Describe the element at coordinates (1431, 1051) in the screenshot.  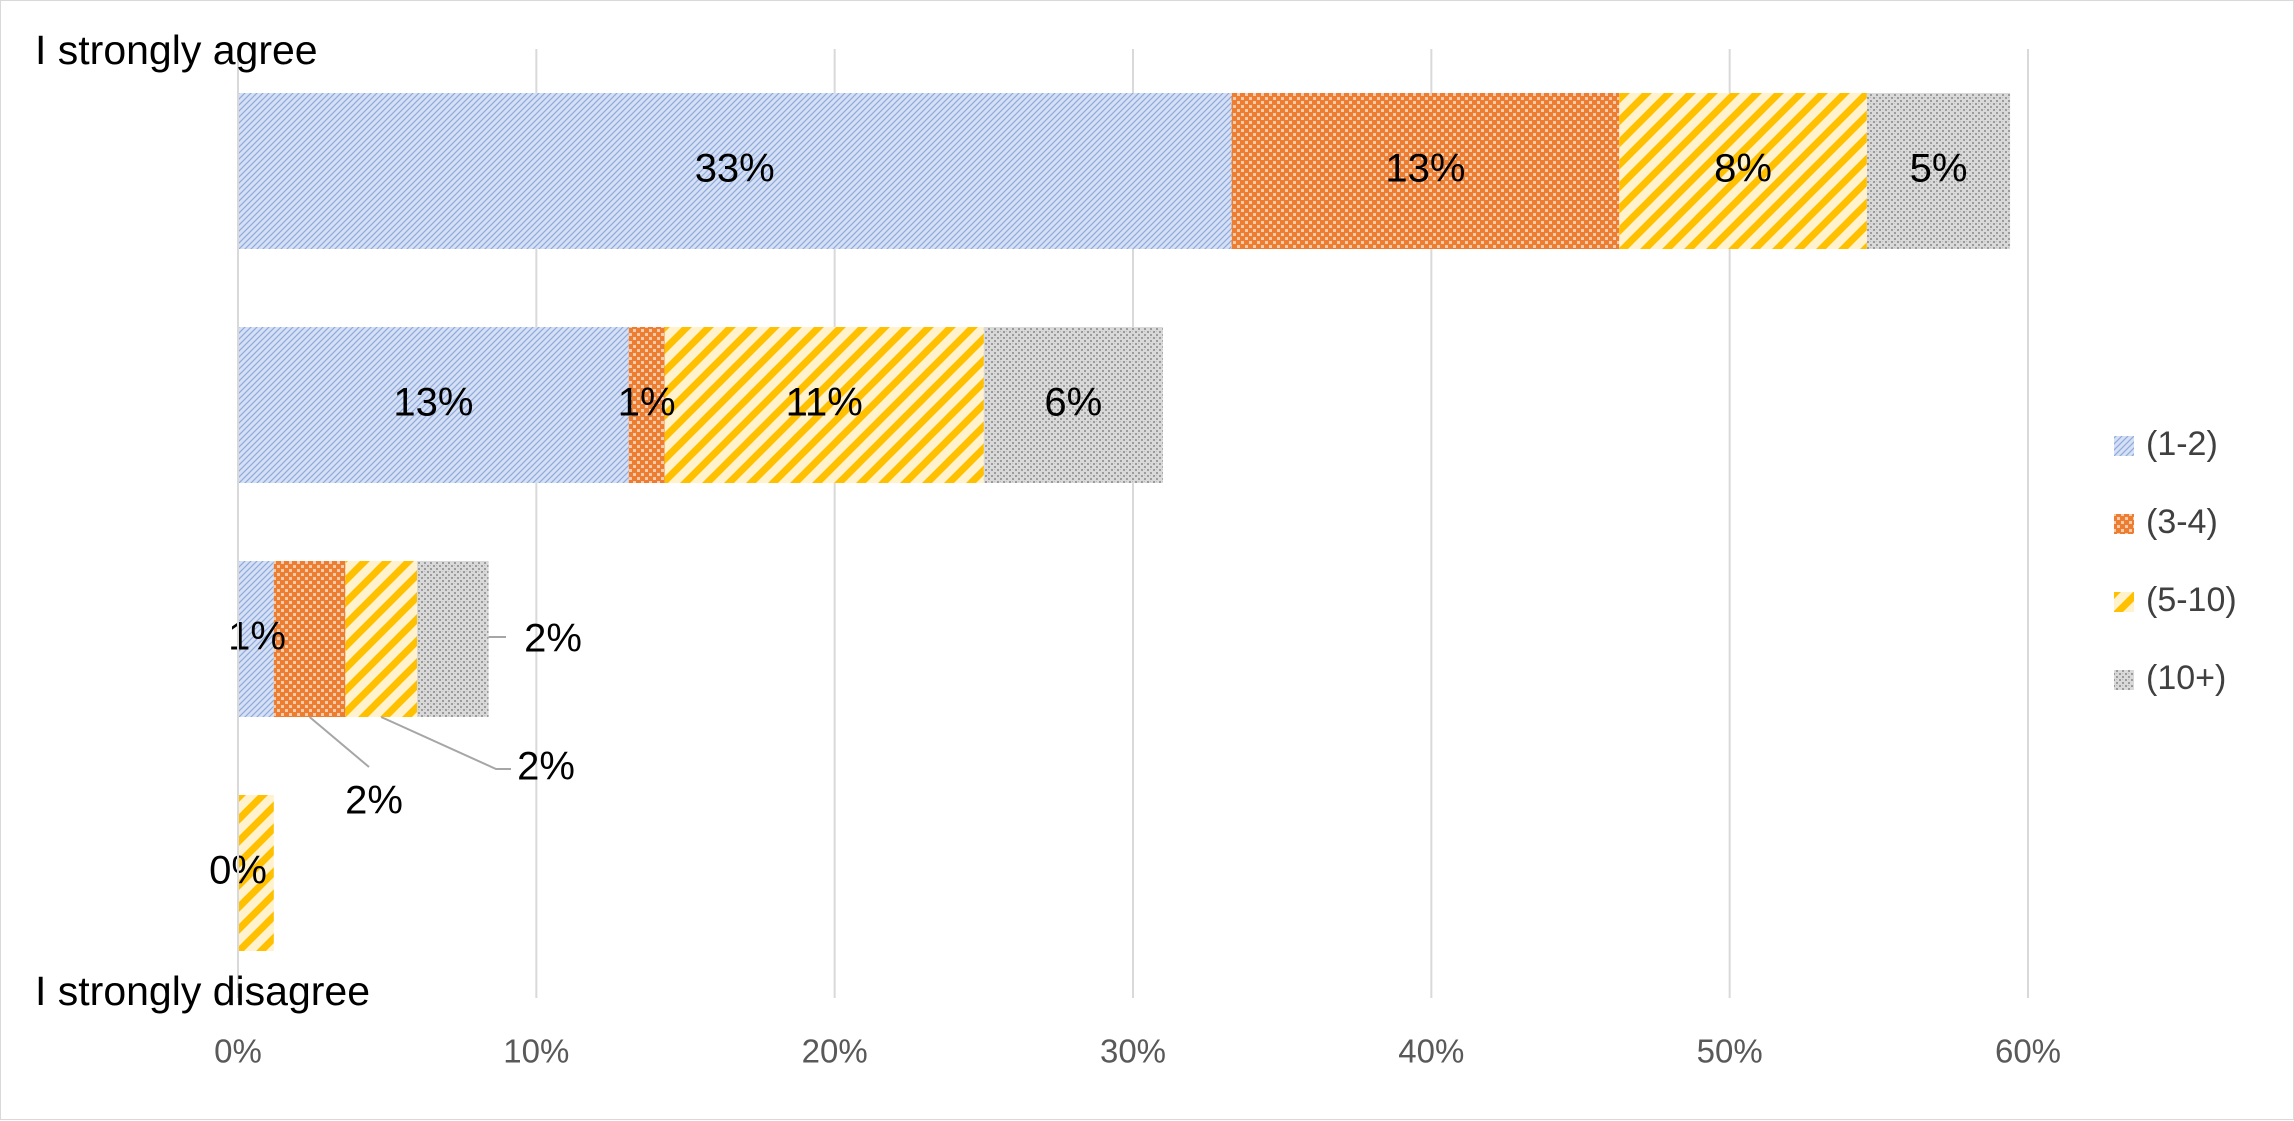
I see `x-tick-label-4: 40%` at that location.